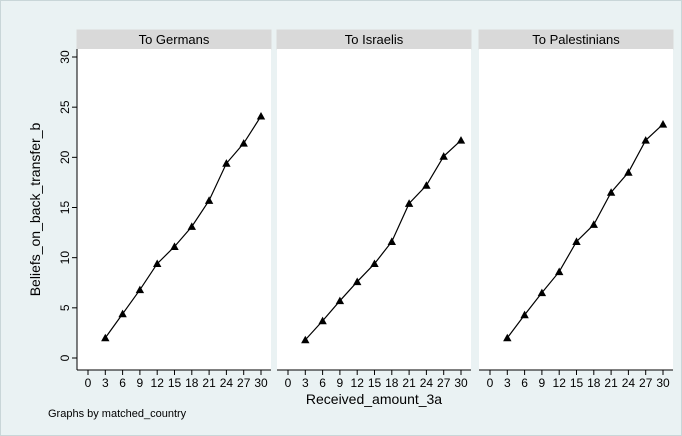  Describe the element at coordinates (322, 383) in the screenshot. I see `x-tick-label-1-2: 6` at that location.